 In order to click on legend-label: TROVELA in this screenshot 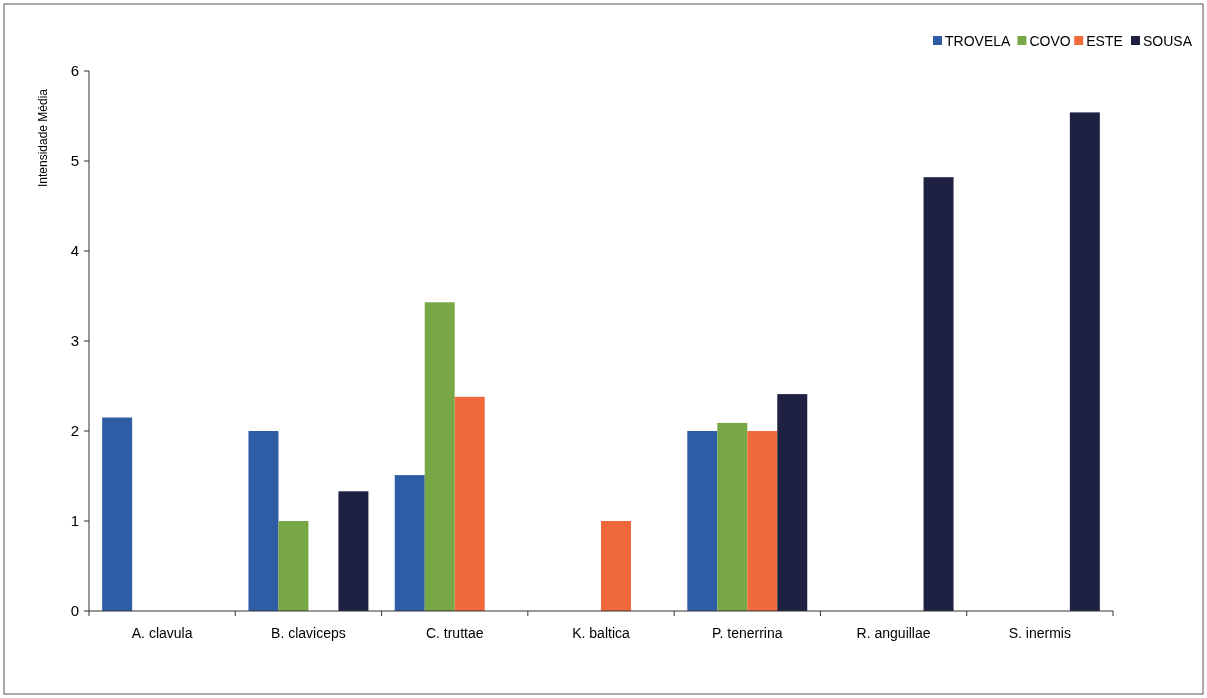, I will do `click(978, 40)`.